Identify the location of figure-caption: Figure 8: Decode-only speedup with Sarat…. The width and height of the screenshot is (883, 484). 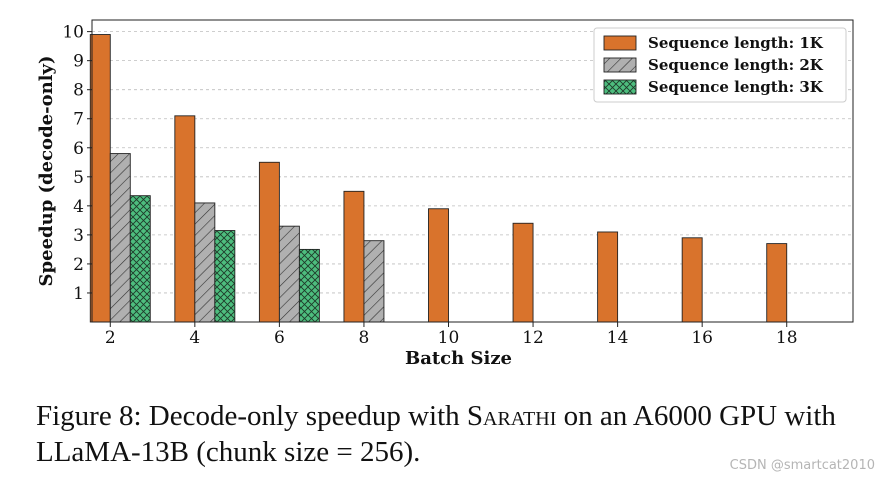
(458, 434).